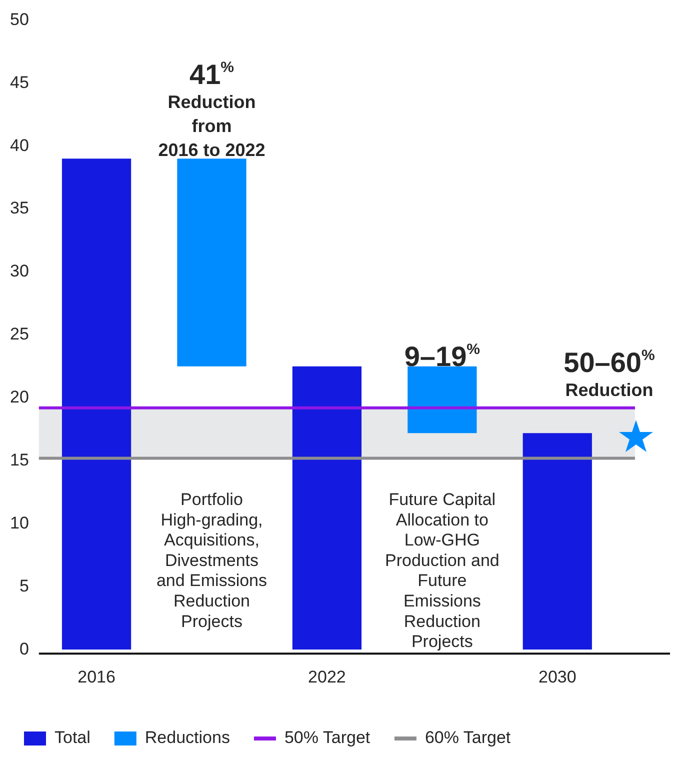 This screenshot has width=673, height=763. What do you see at coordinates (609, 362) in the screenshot?
I see `annotation: 50–60%` at bounding box center [609, 362].